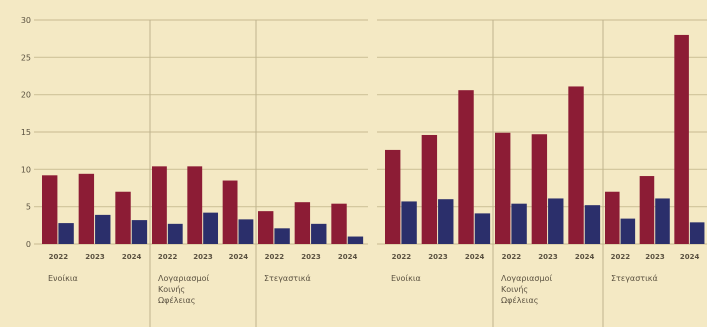 The height and width of the screenshot is (327, 707). Describe the element at coordinates (28, 244) in the screenshot. I see `y-tick-label: 0` at that location.